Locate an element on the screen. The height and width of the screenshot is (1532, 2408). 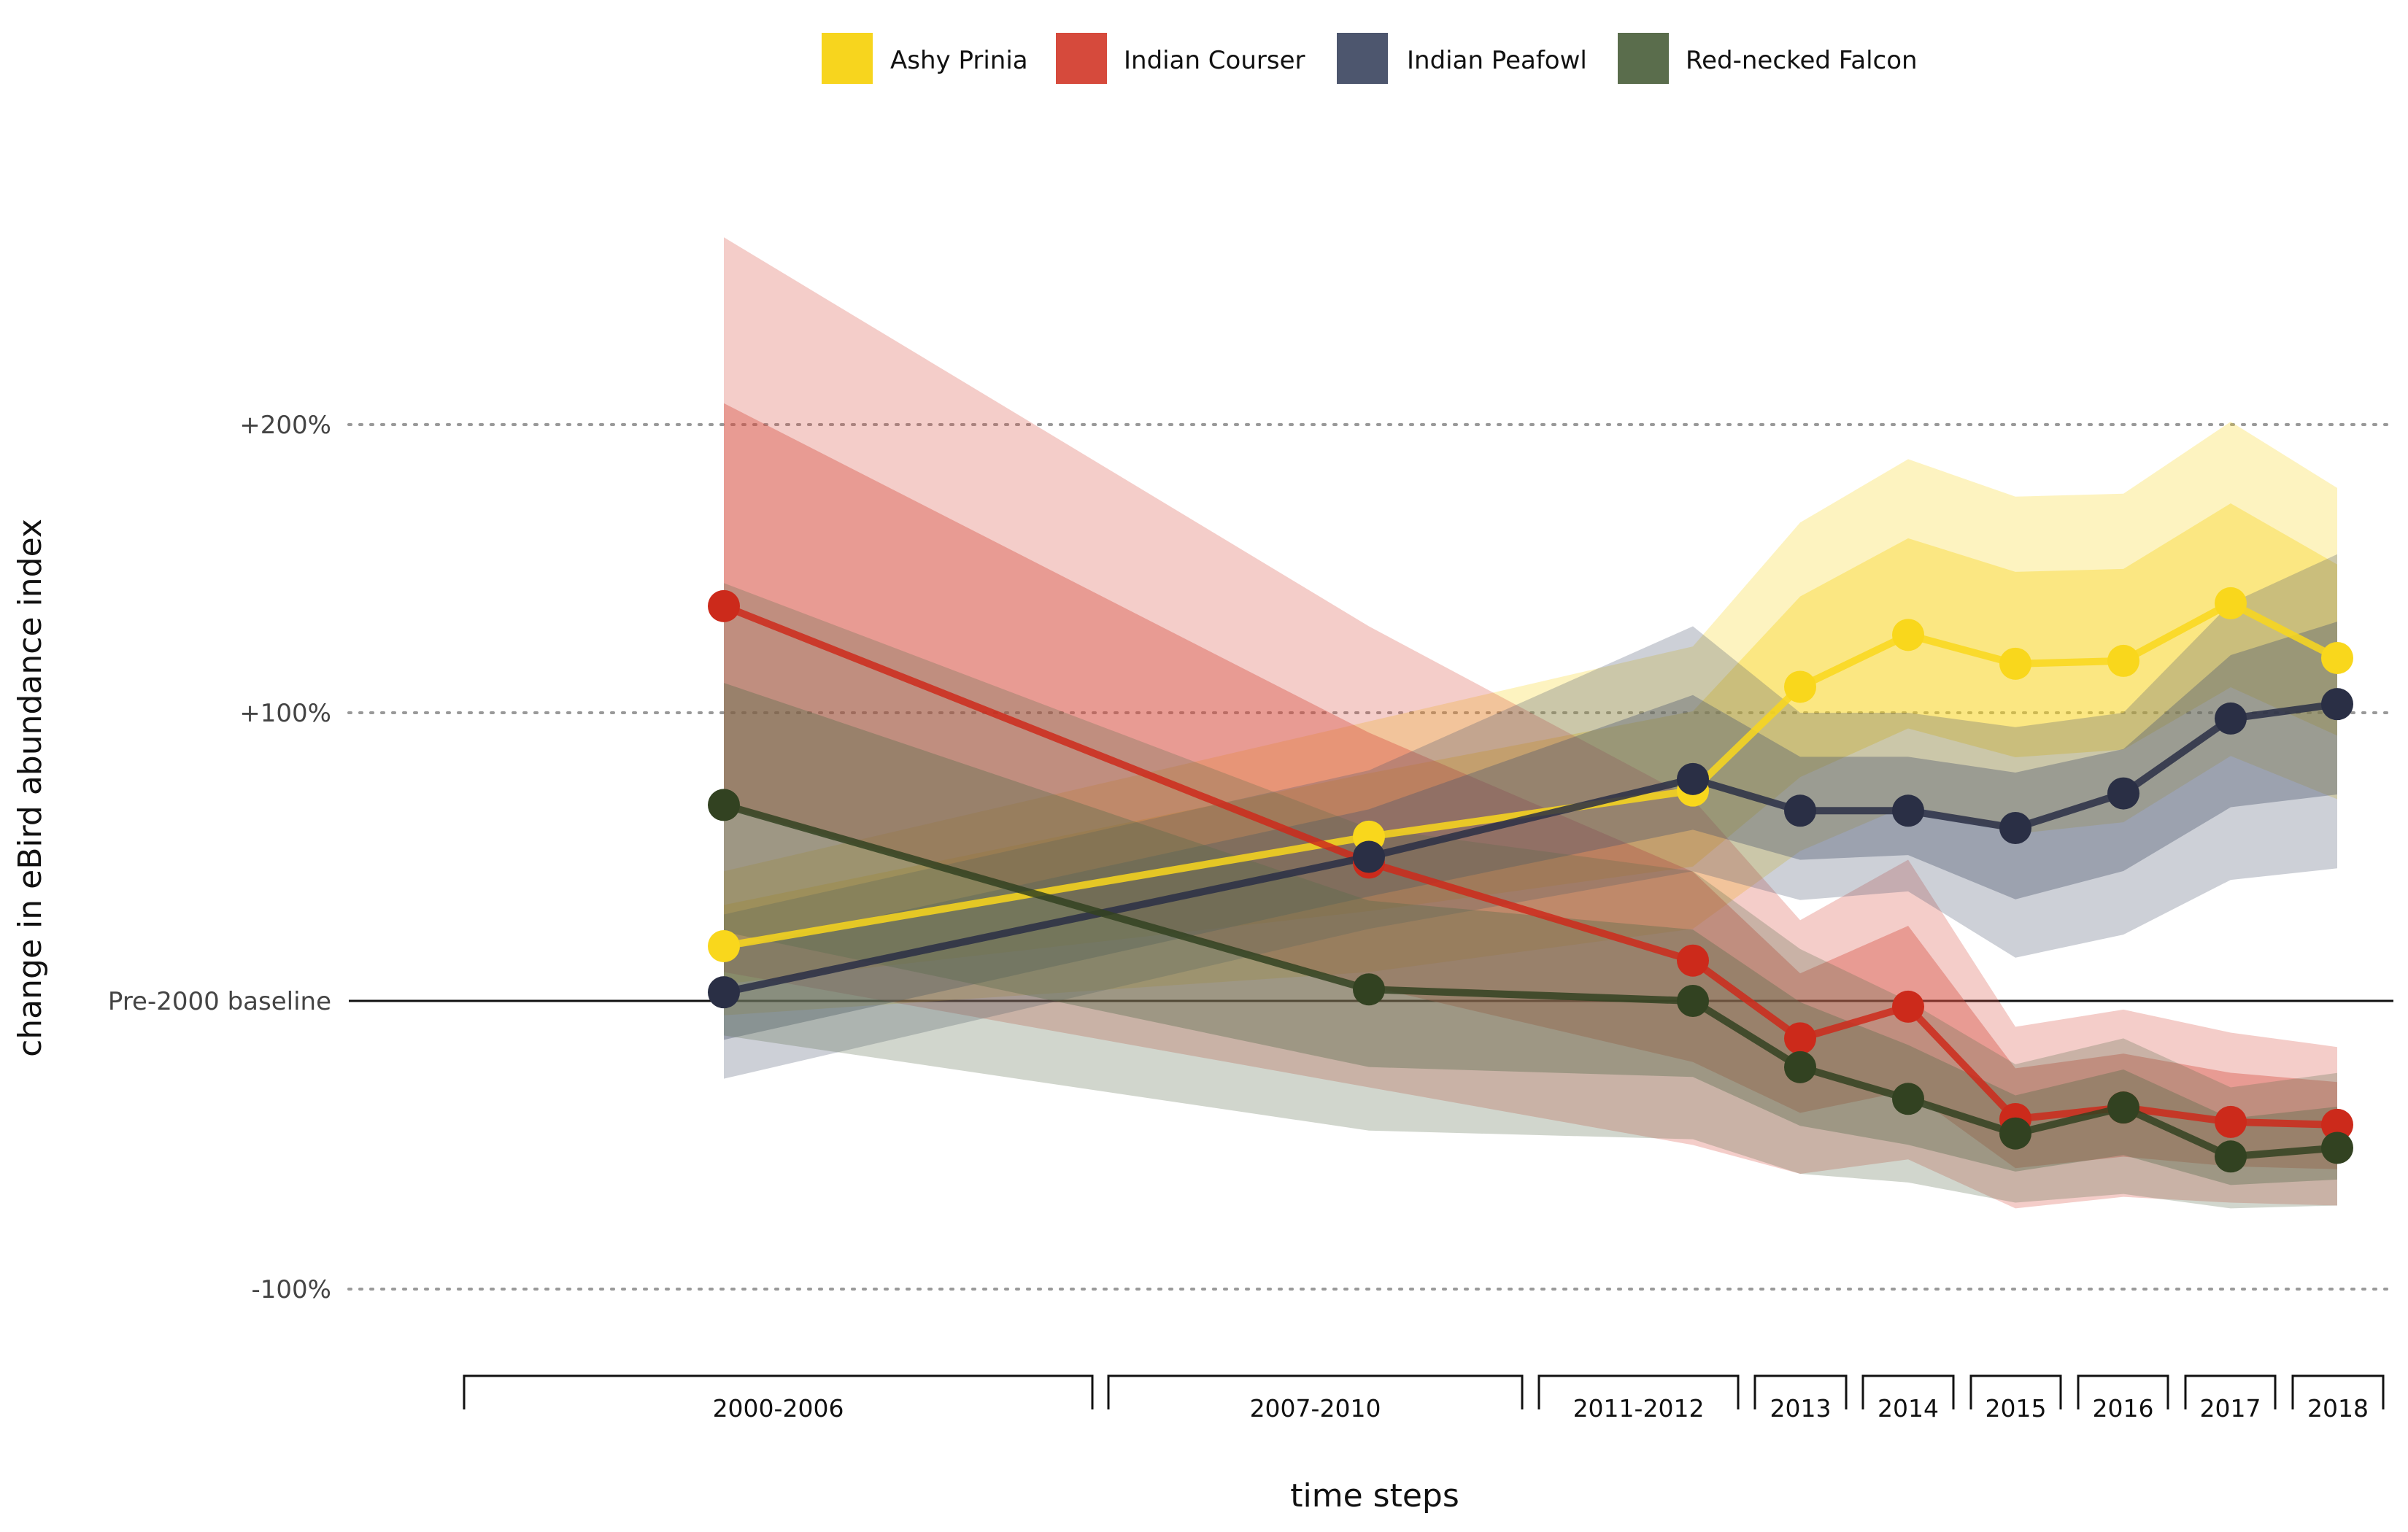
period-label: 2011-2012 is located at coordinates (1639, 1409).